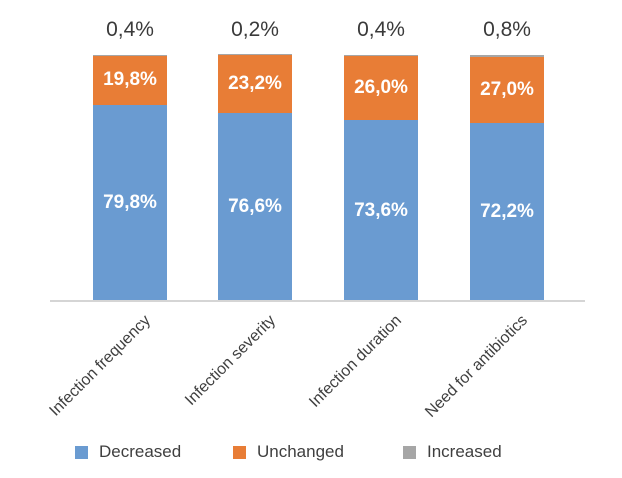 This screenshot has height=478, width=622. Describe the element at coordinates (239, 452) in the screenshot. I see `unchanged-swatch-icon` at that location.